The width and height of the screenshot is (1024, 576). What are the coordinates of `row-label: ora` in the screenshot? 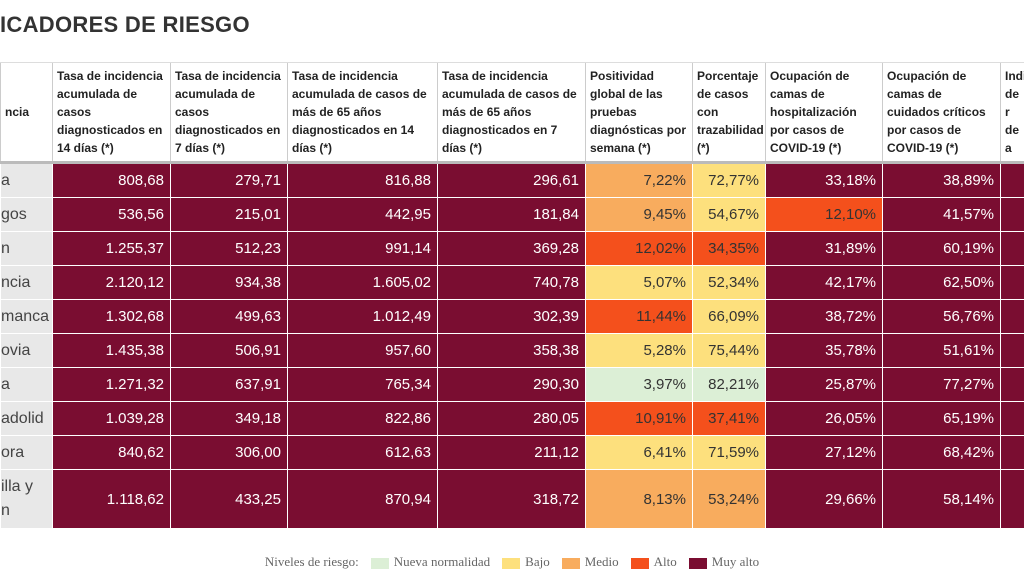 It's located at (26, 452).